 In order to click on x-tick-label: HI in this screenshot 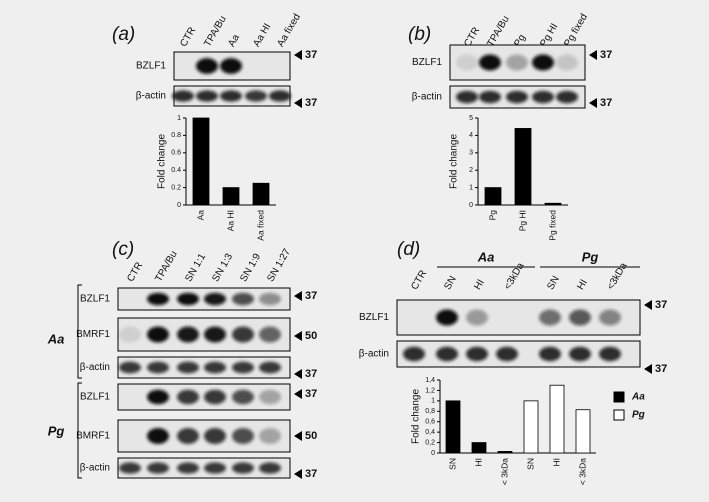, I will do `click(556, 462)`.